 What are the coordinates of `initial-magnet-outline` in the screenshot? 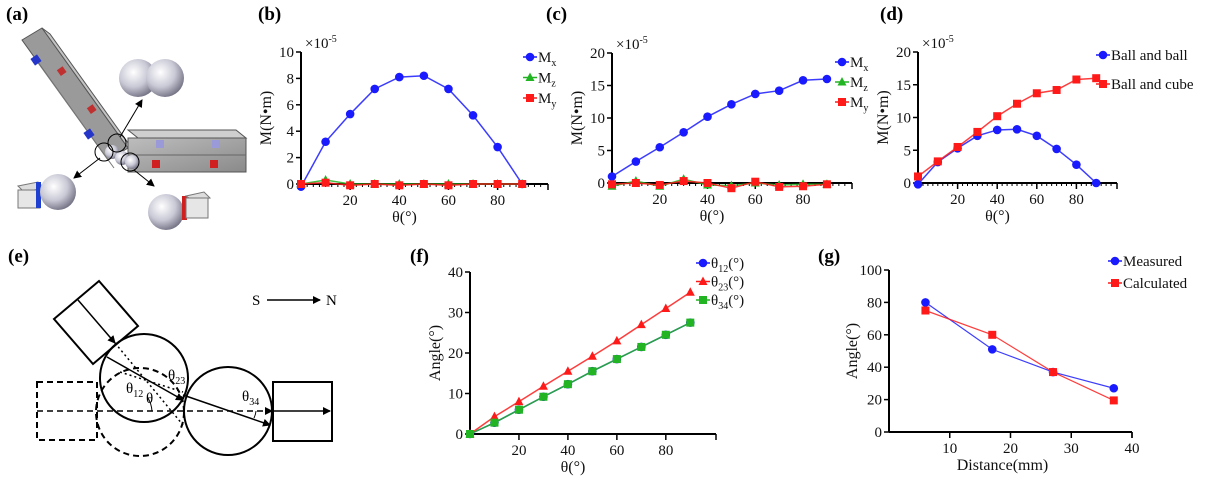 It's located at (67, 411).